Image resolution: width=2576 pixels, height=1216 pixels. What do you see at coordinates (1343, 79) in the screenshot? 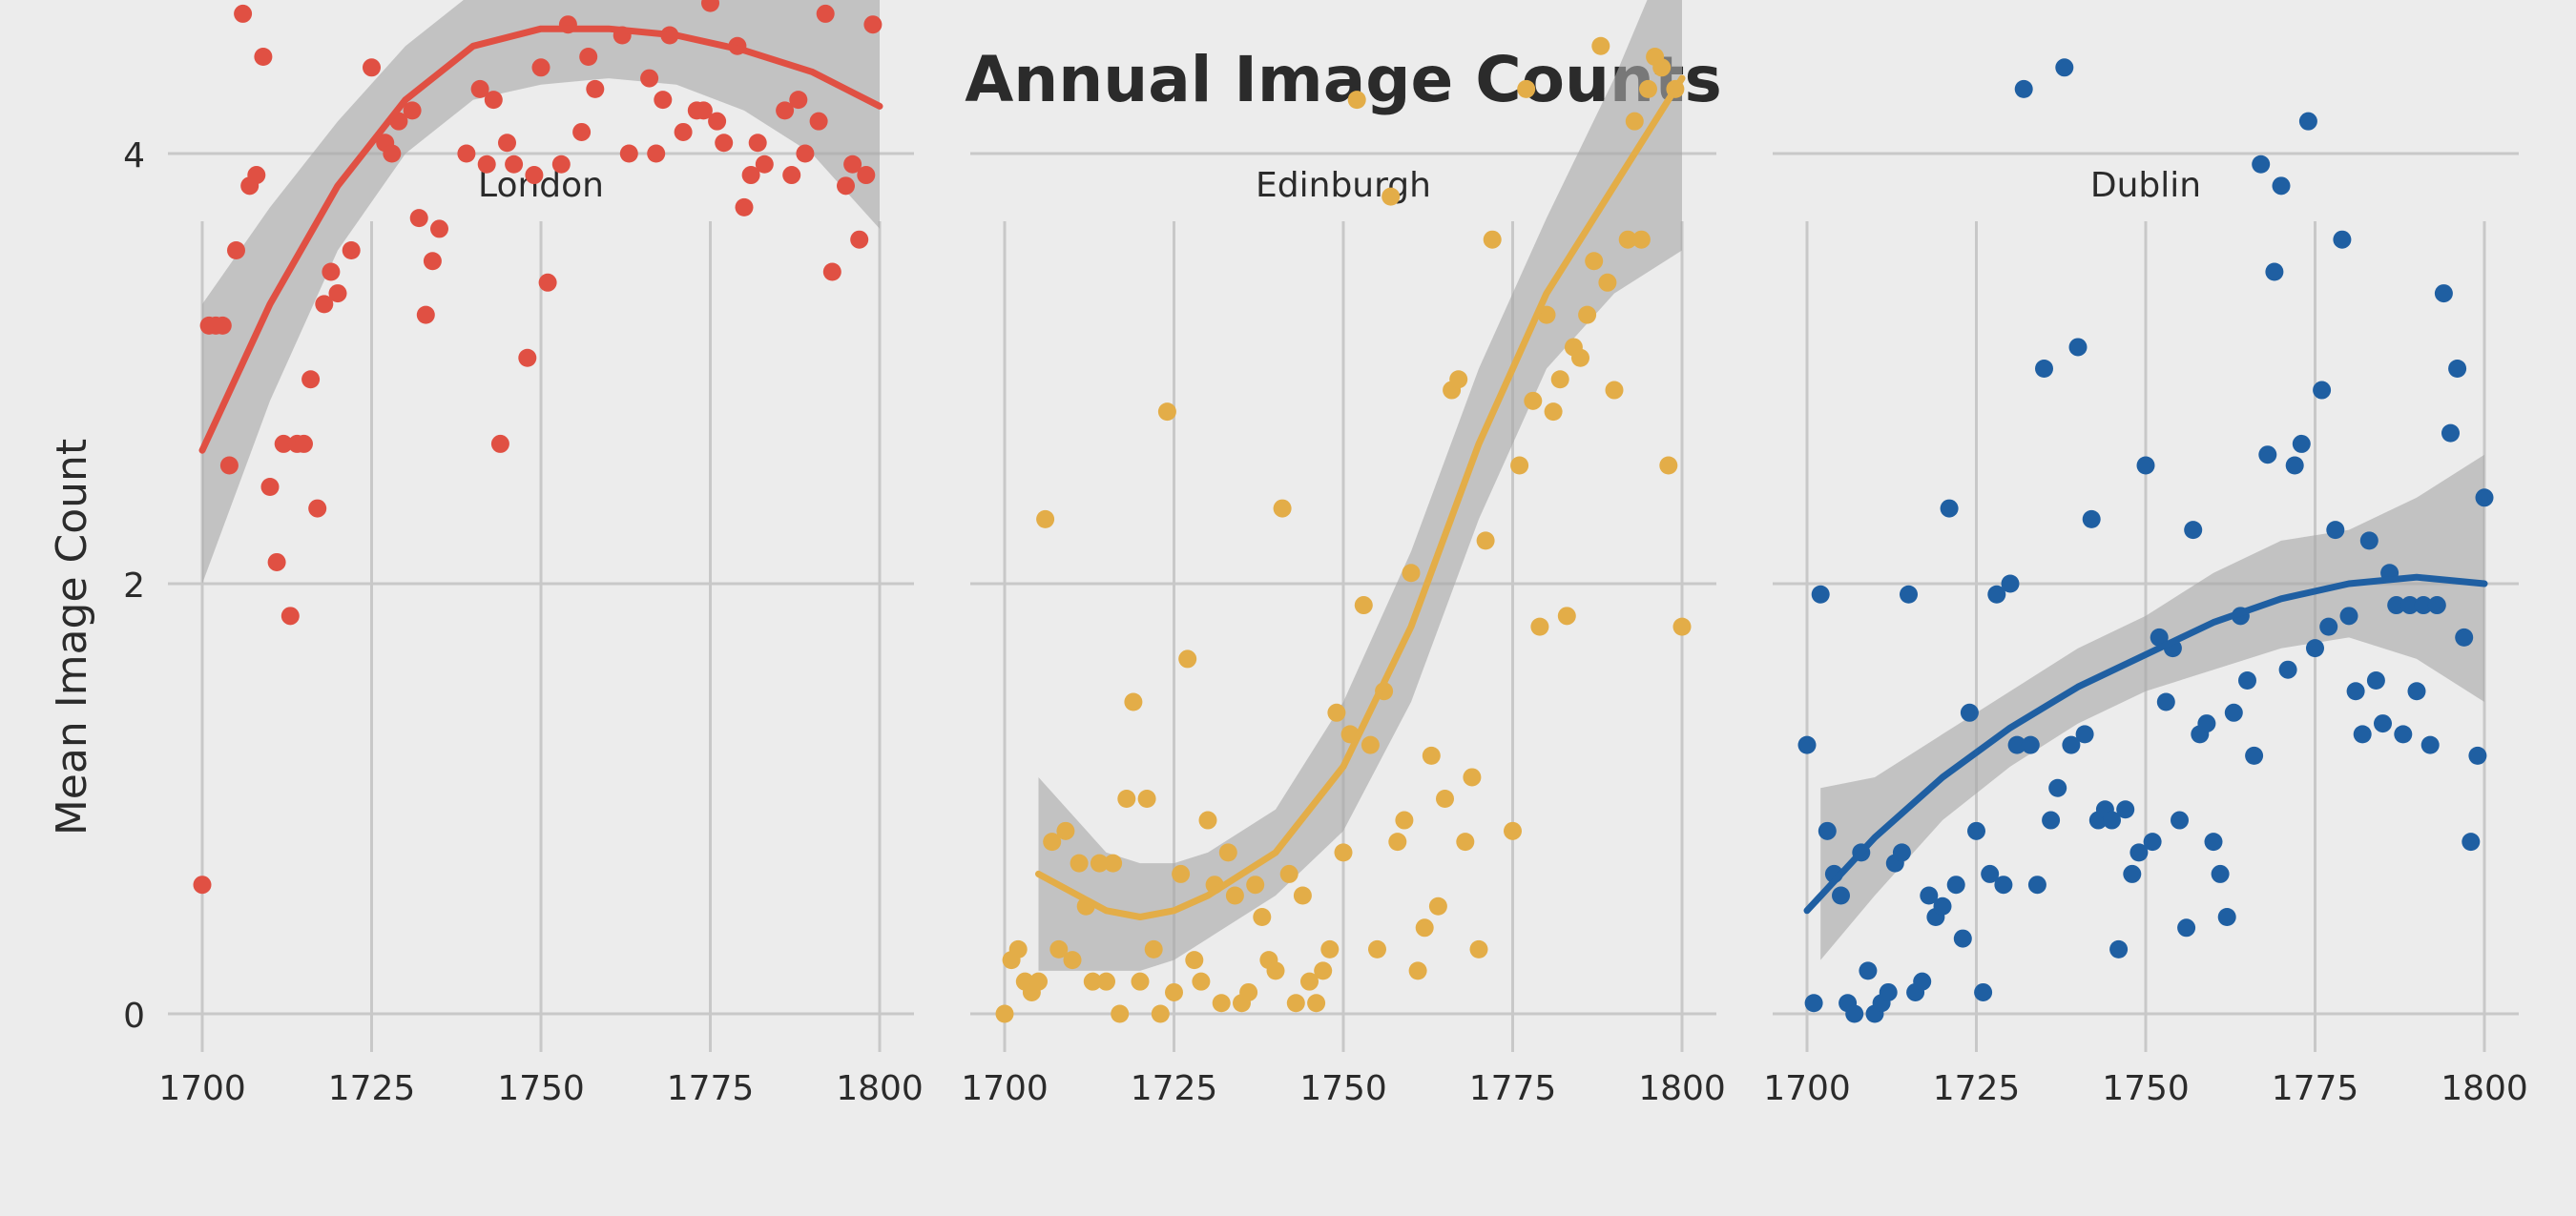
I see `chart-title: Annual Image Counts` at bounding box center [1343, 79].